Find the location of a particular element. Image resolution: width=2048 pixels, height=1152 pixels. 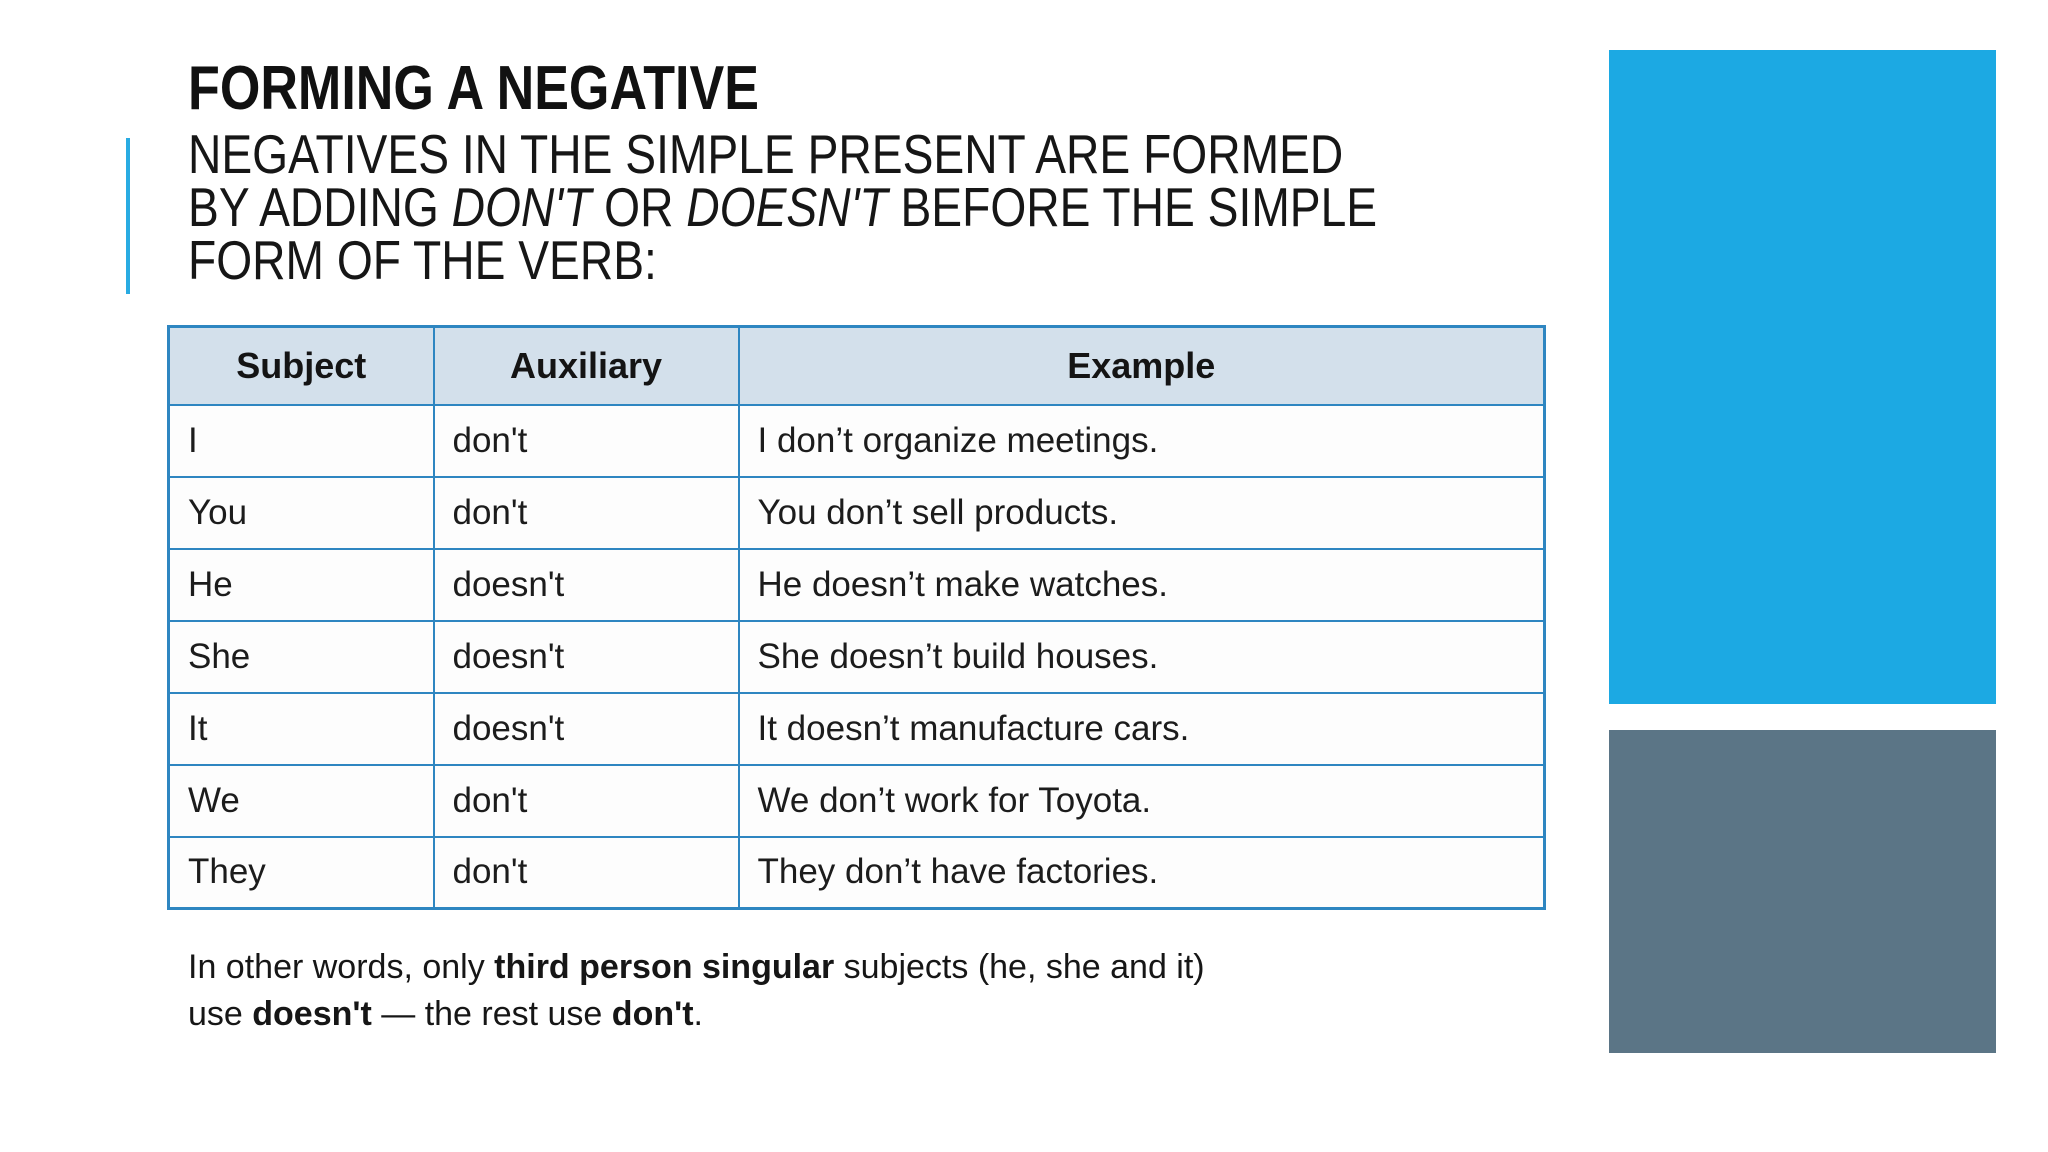

table-header-row: Subject Auxiliary Example is located at coordinates (856, 365).